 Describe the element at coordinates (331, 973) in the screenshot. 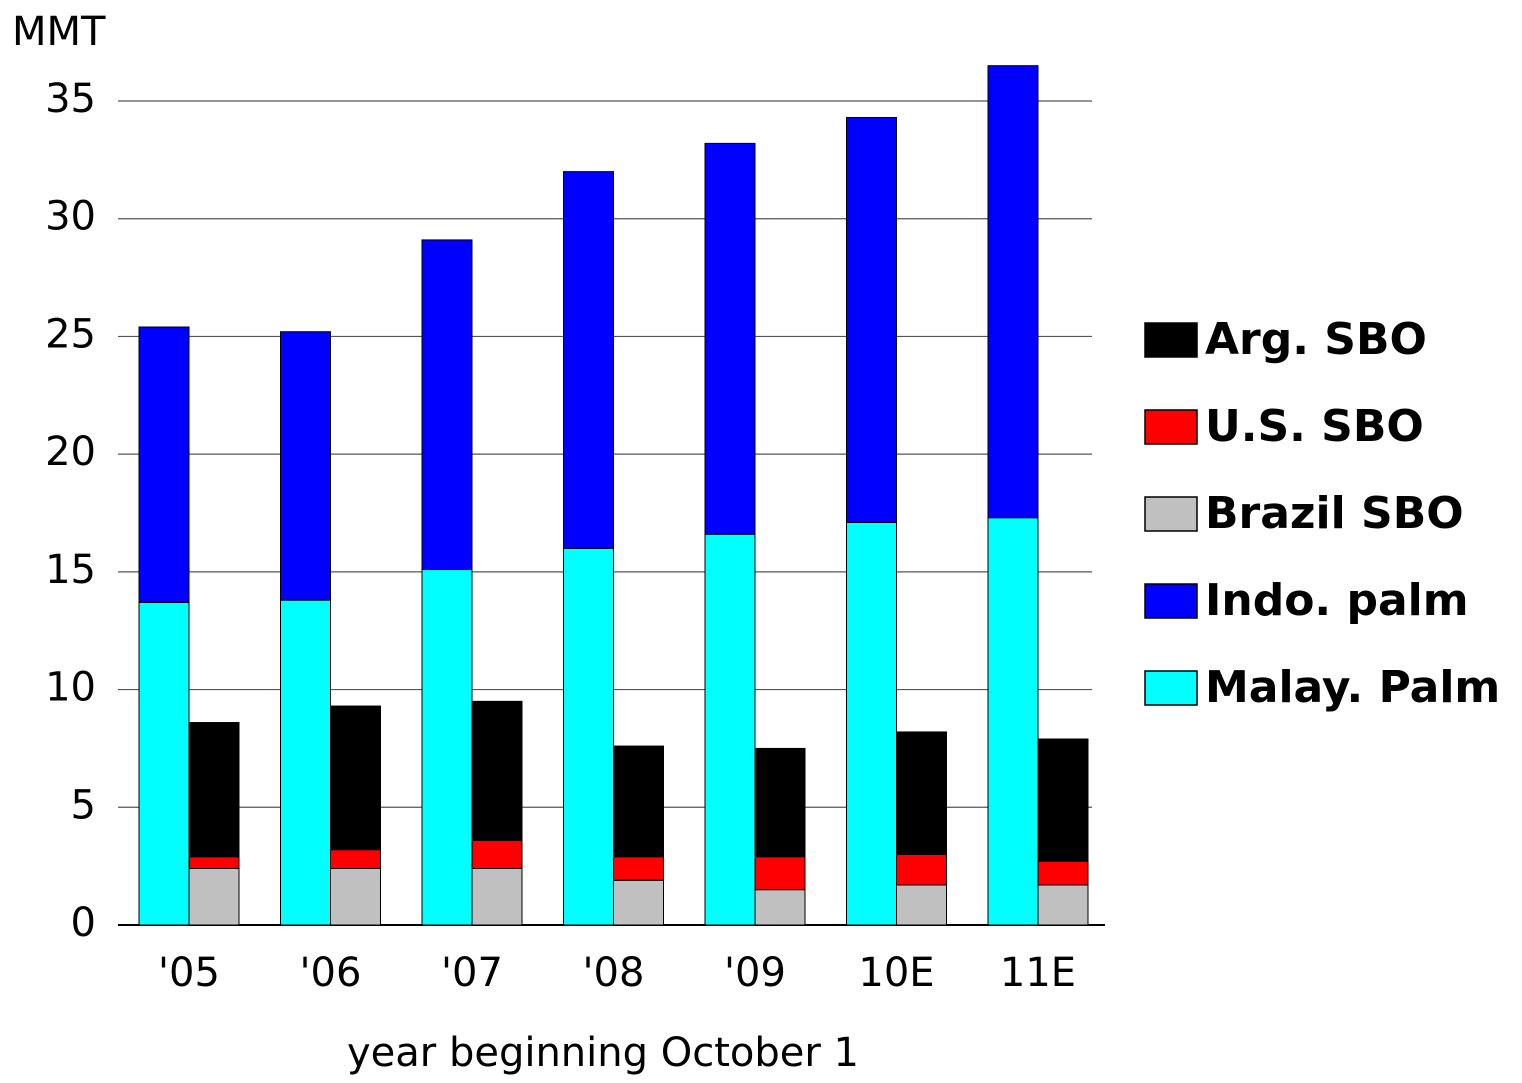

I see `x-tick-label: '06` at that location.